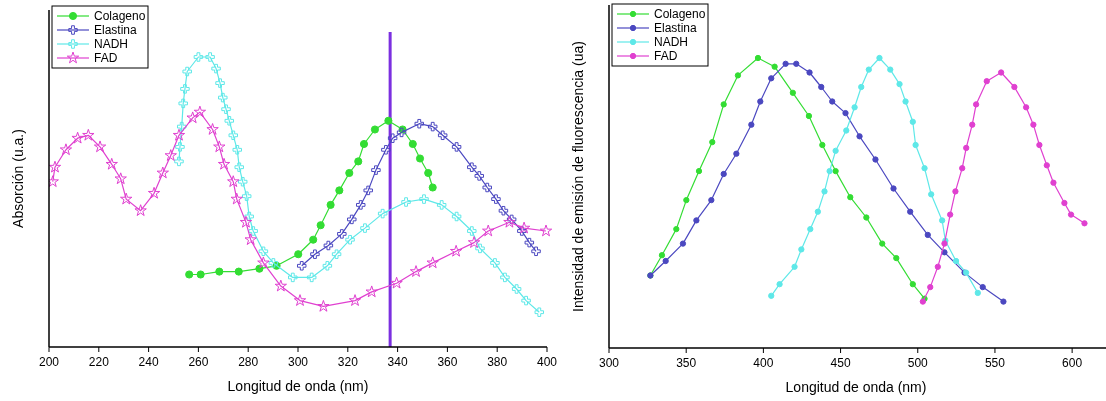 Image resolution: width=1106 pixels, height=401 pixels. What do you see at coordinates (248, 362) in the screenshot?
I see `x-tick-label: 280` at bounding box center [248, 362].